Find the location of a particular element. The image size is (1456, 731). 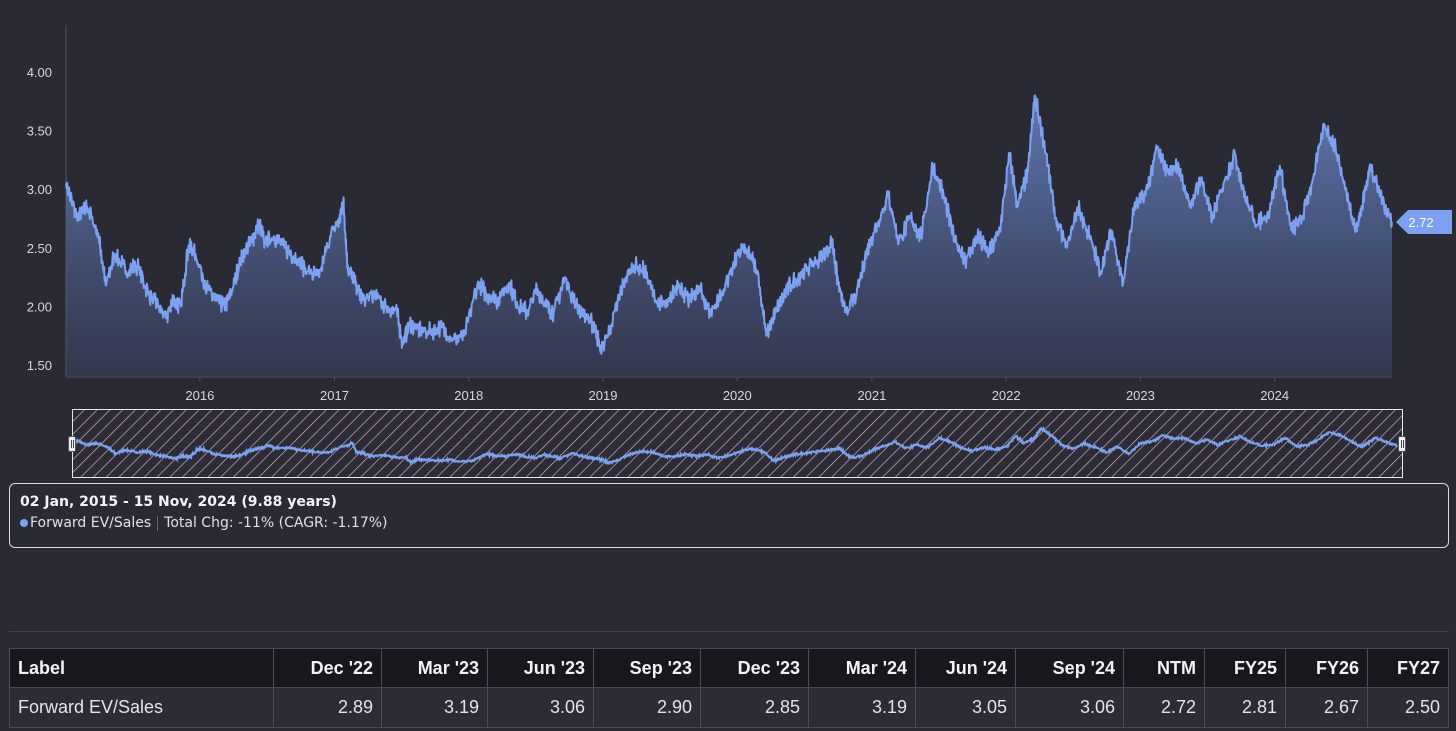

navigator-series-line is located at coordinates (736, 446).